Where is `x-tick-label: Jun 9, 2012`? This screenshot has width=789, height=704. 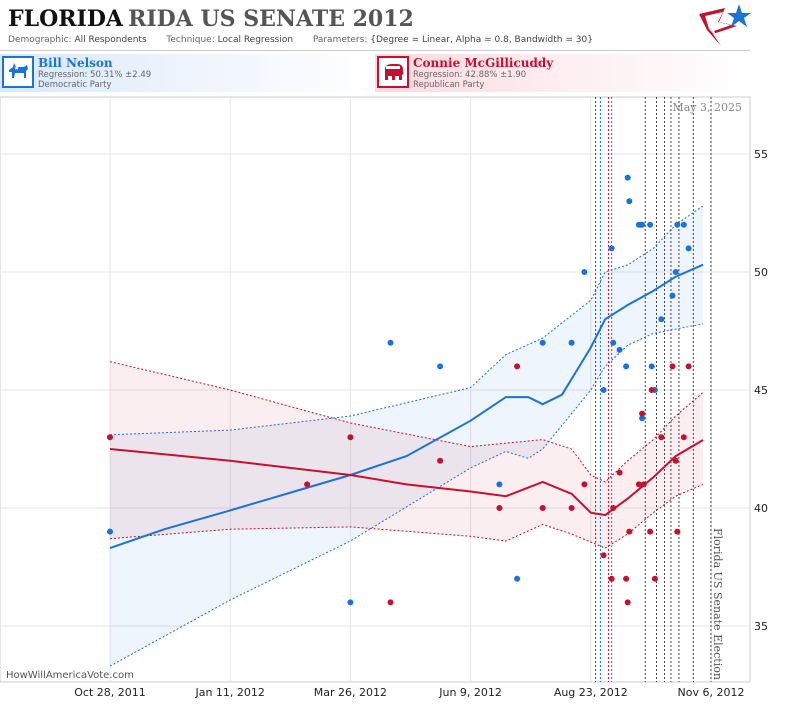
x-tick-label: Jun 9, 2012 is located at coordinates (470, 692).